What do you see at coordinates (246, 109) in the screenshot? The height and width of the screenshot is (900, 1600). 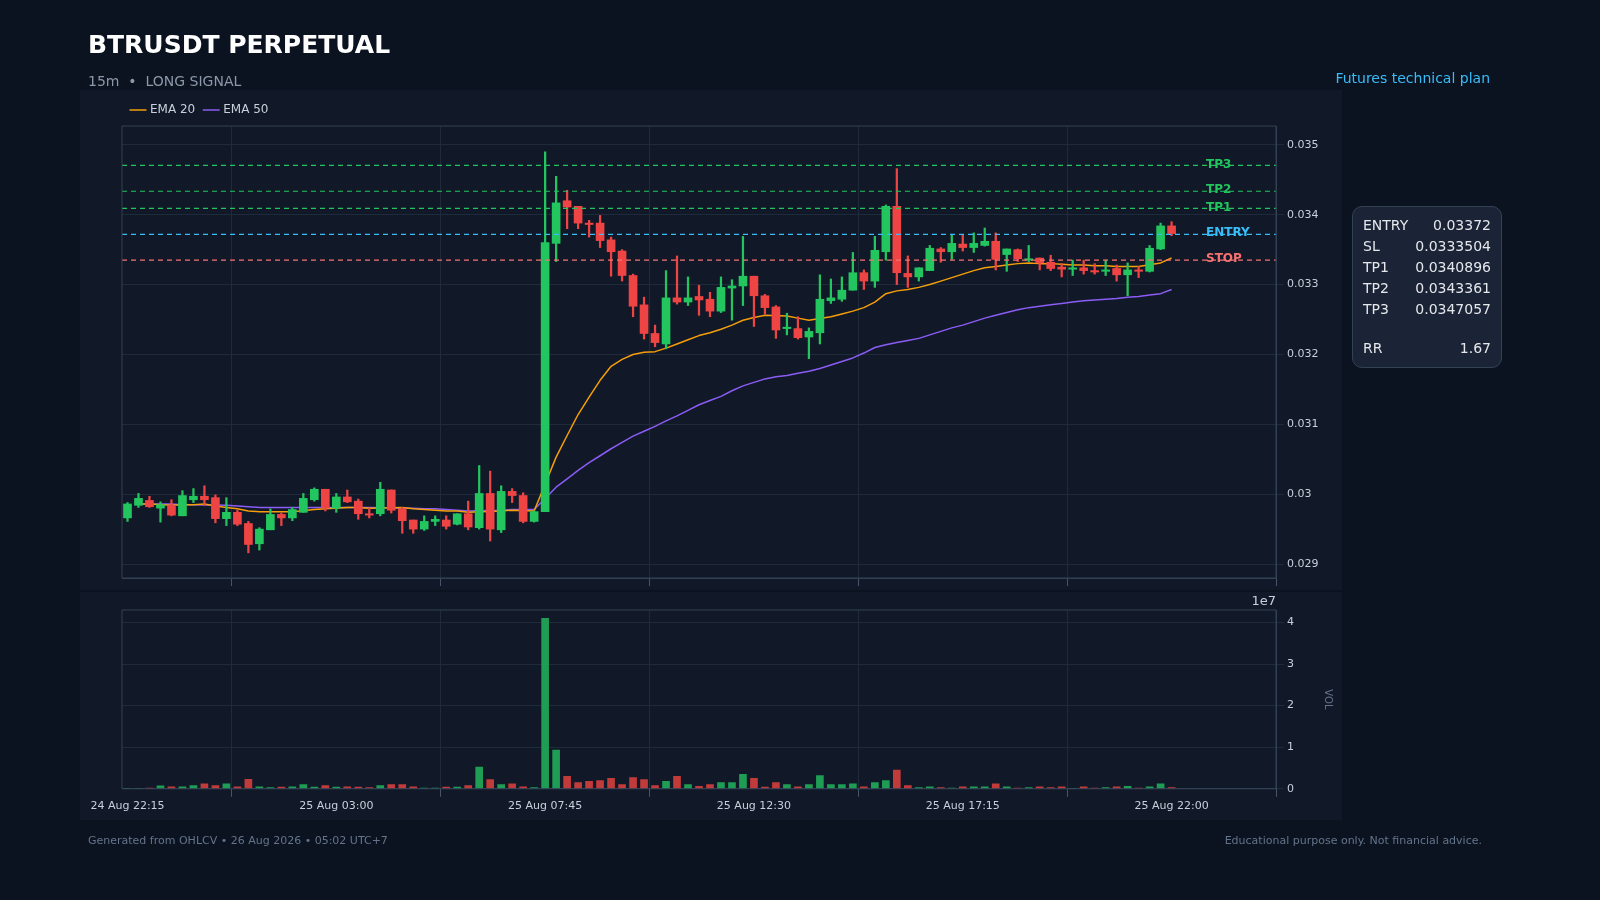 I see `legend-label: EMA 50` at bounding box center [246, 109].